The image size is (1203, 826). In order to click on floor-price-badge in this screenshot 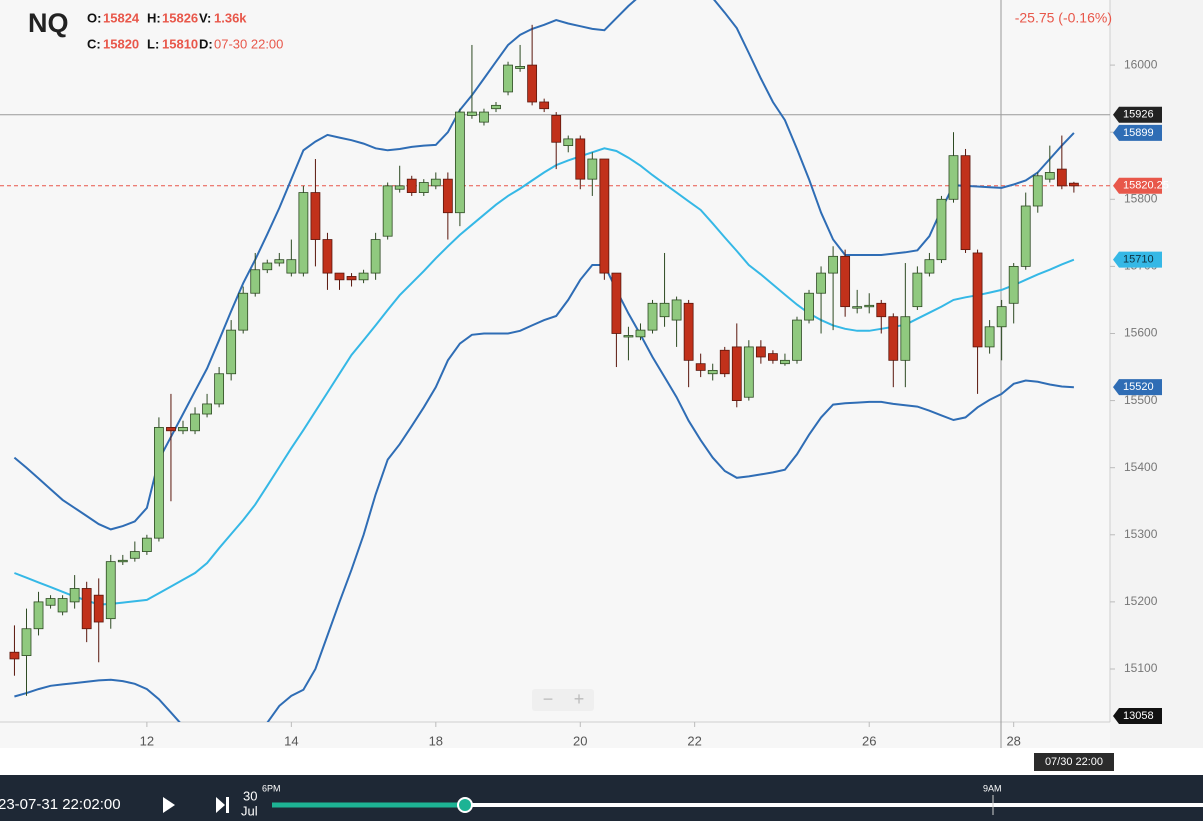, I will do `click(1137, 716)`.